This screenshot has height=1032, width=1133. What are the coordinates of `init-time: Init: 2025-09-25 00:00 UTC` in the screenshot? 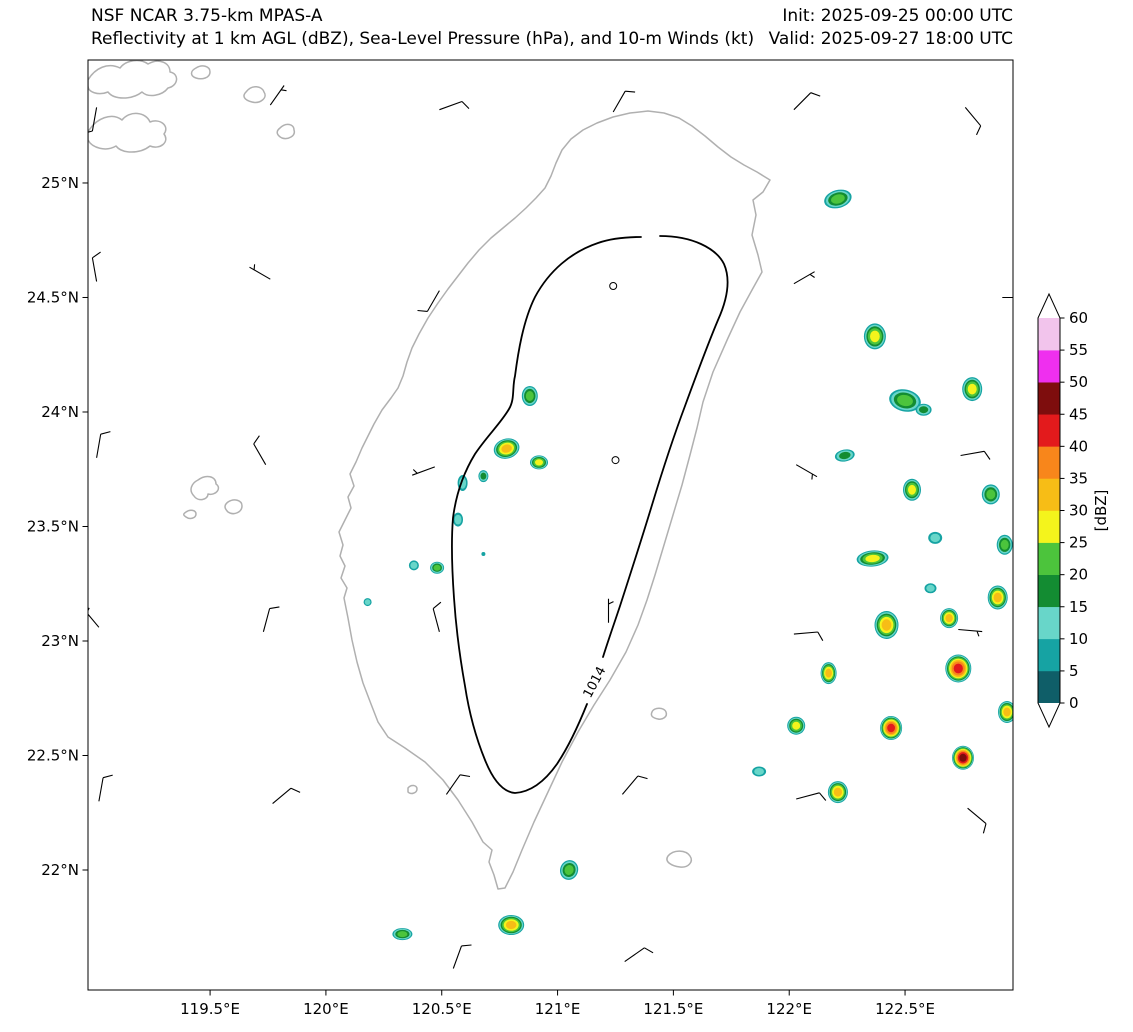 It's located at (897, 16).